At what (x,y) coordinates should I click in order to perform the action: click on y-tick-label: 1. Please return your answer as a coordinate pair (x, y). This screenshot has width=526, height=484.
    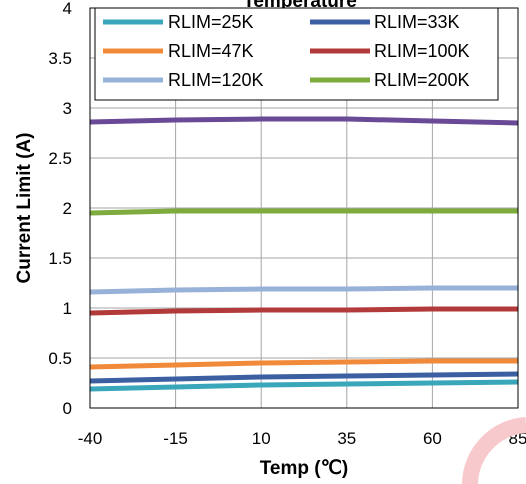
    Looking at the image, I should click on (67, 308).